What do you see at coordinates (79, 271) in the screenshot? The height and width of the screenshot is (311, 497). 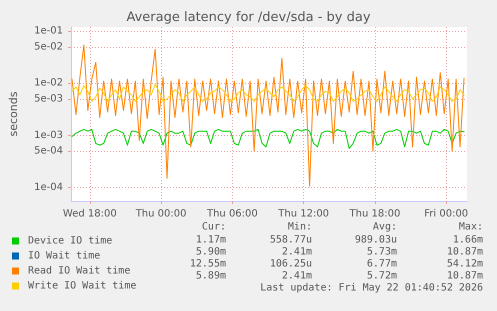 I see `legend-label: Read IO Wait time` at bounding box center [79, 271].